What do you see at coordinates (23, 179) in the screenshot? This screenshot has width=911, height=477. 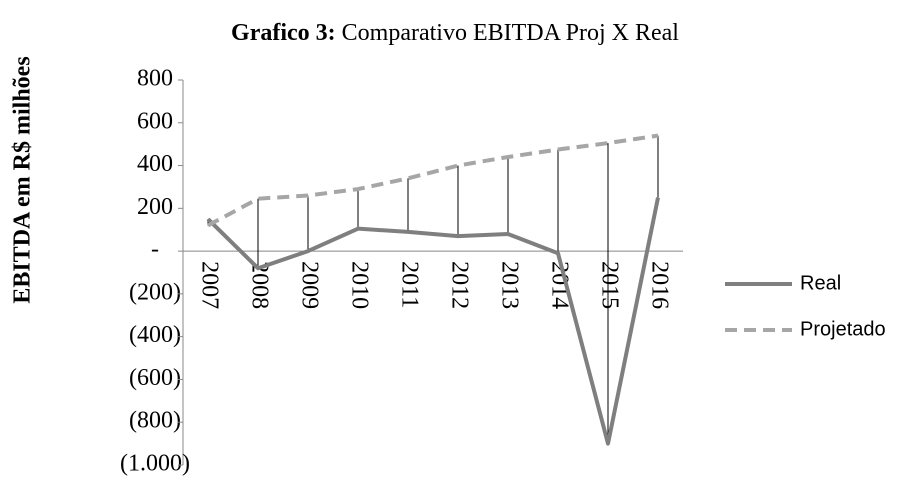 I see `y-axis-label: EBITDA em R$ milhões` at bounding box center [23, 179].